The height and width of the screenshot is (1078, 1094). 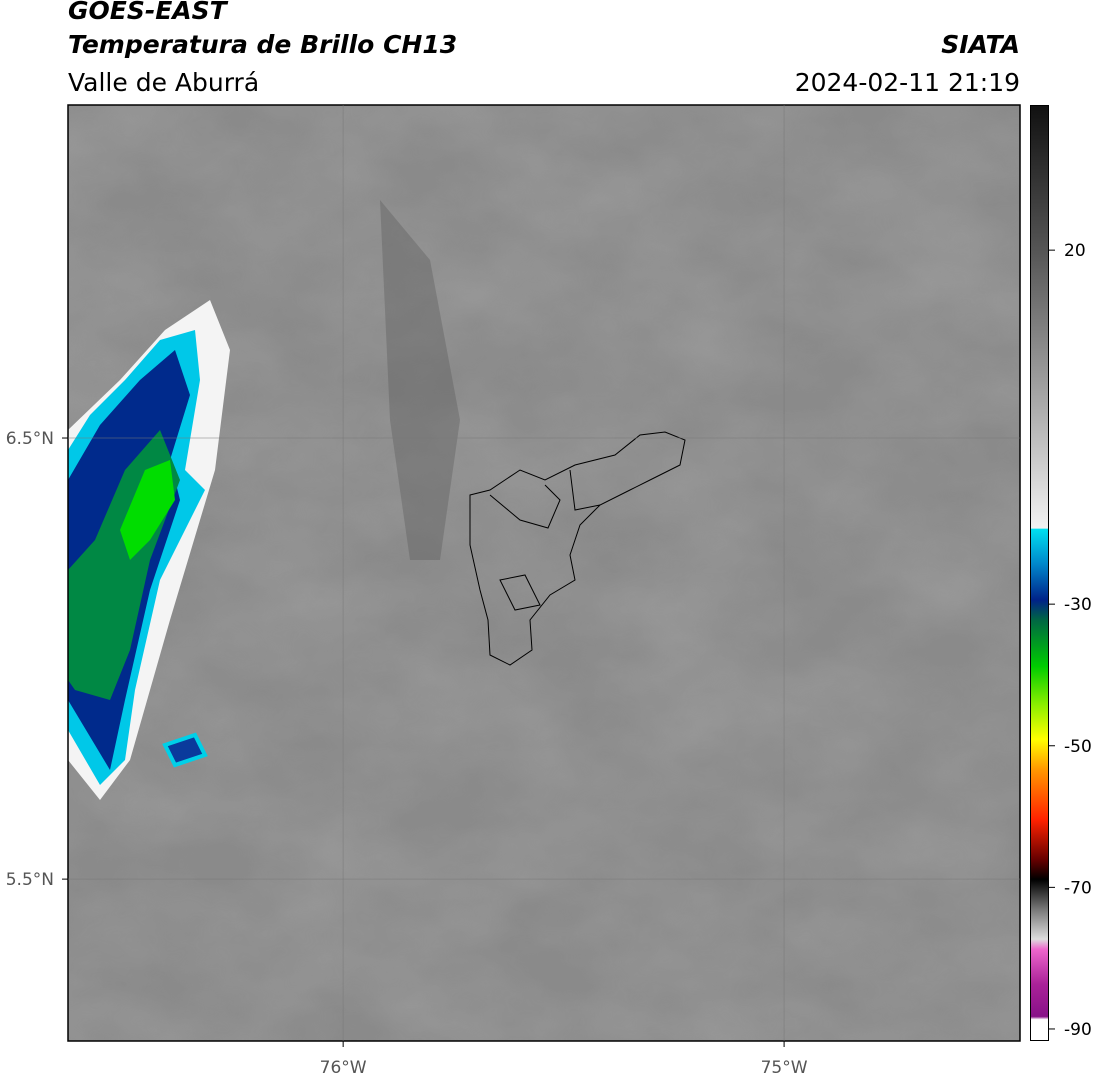 What do you see at coordinates (164, 82) in the screenshot?
I see `region: Valle de Aburrá` at bounding box center [164, 82].